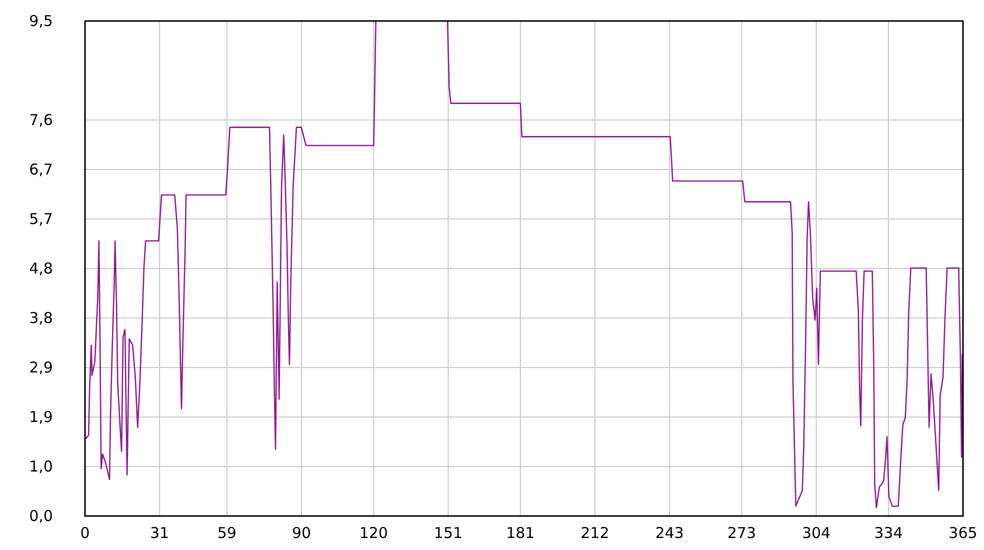 The width and height of the screenshot is (984, 550). Describe the element at coordinates (888, 533) in the screenshot. I see `x-tick-label: 334` at that location.